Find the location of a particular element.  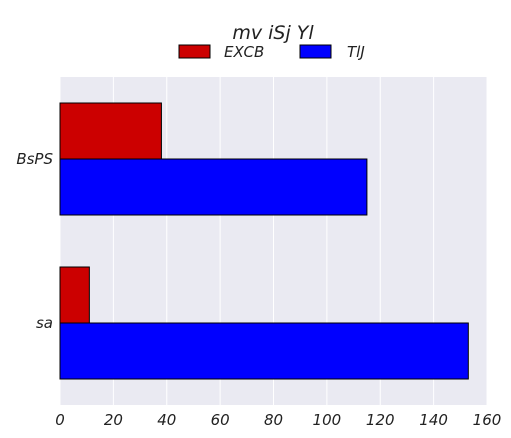

x-tick-label: 100 is located at coordinates (327, 420).